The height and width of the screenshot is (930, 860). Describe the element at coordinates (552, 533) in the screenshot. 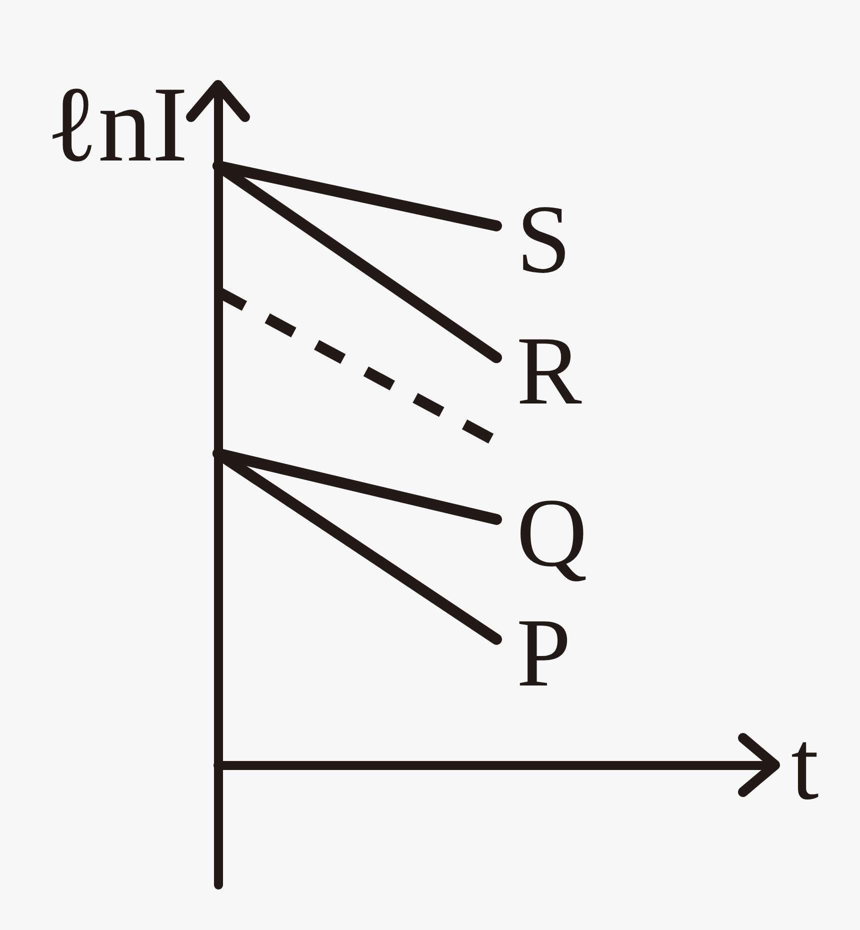

I see `series-label: Q` at that location.